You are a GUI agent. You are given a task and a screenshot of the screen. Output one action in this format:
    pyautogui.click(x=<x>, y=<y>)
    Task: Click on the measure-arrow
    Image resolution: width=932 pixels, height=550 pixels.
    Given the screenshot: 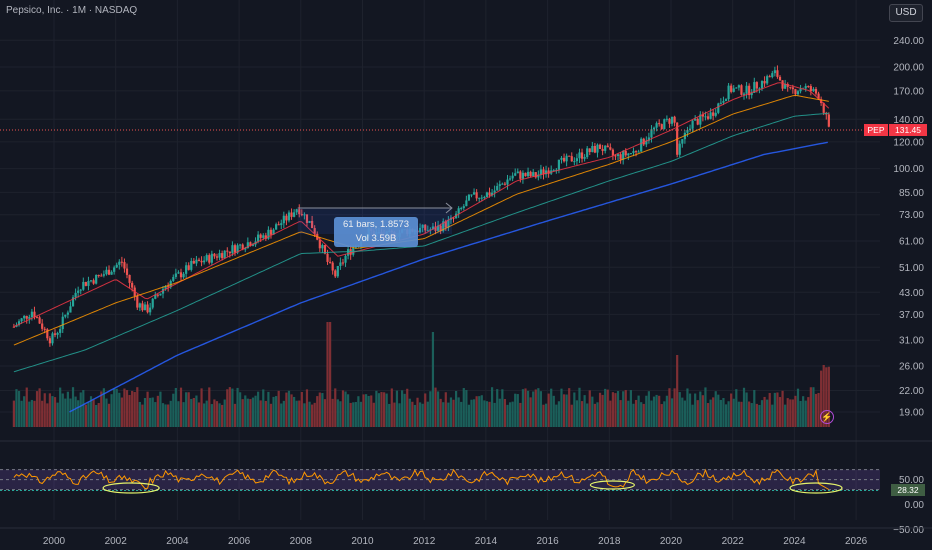 What is the action you would take?
    pyautogui.click(x=449, y=208)
    